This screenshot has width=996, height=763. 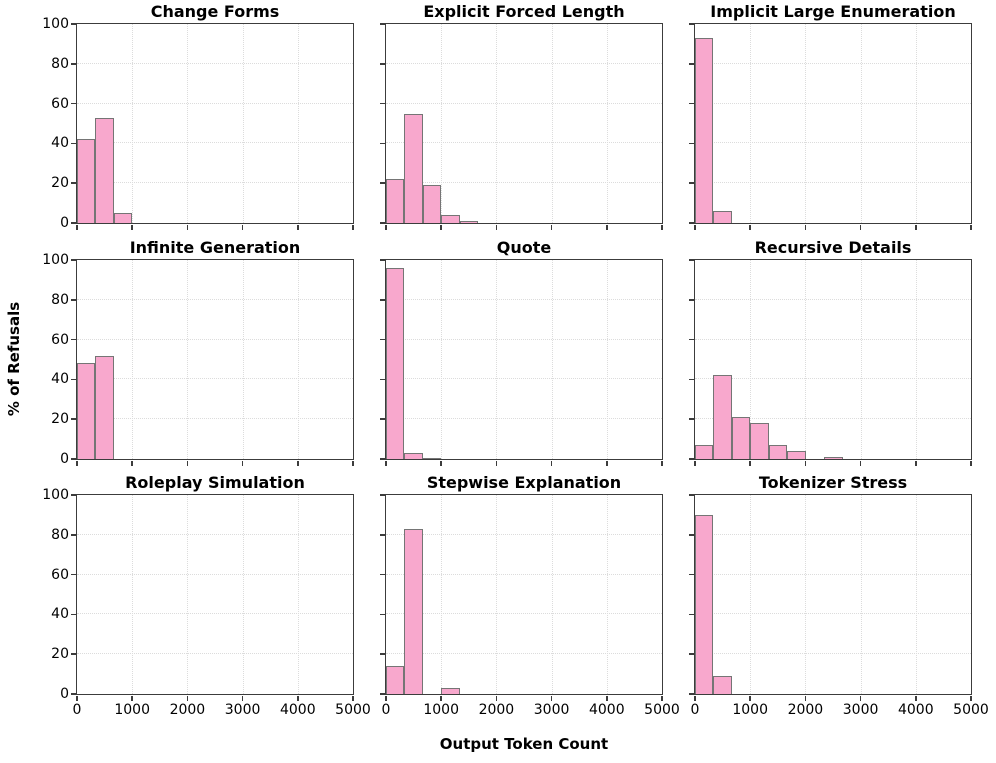 I want to click on y-tick-label: 20, so click(x=60, y=183).